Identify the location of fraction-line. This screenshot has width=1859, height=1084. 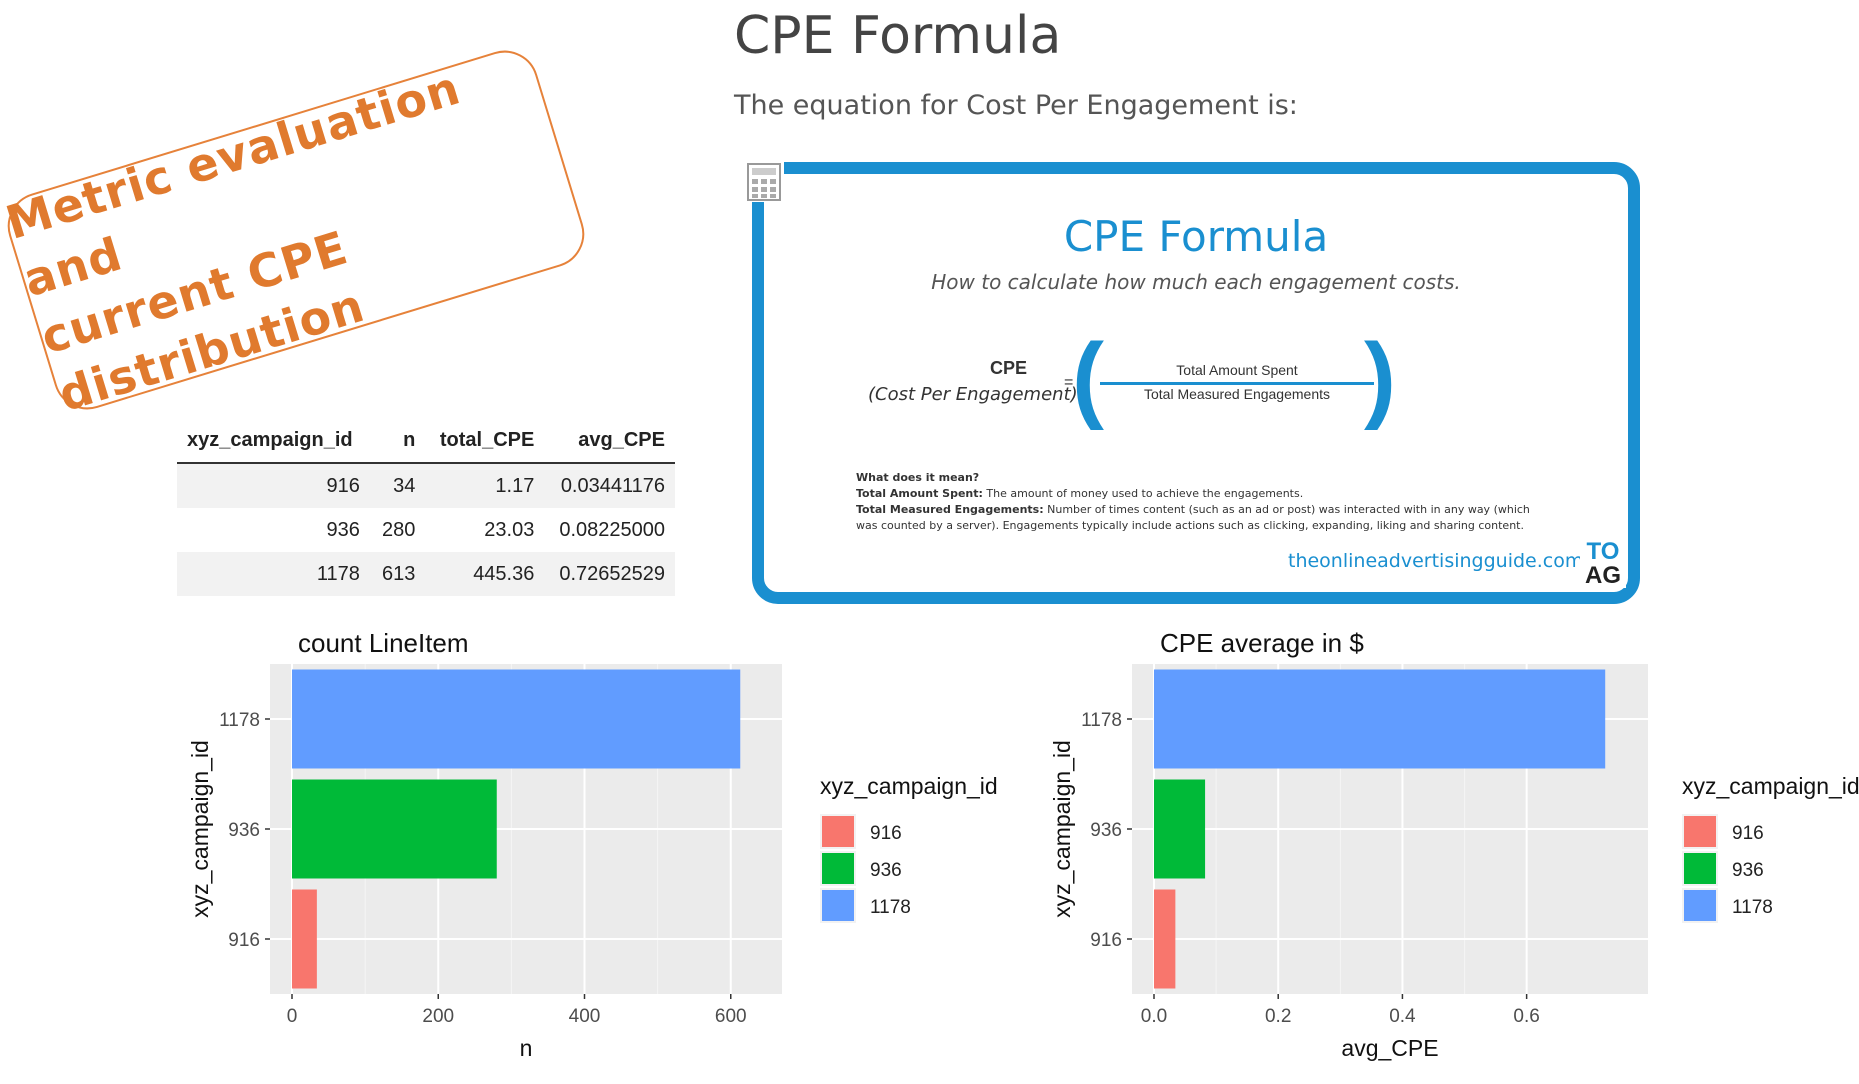
(1237, 383).